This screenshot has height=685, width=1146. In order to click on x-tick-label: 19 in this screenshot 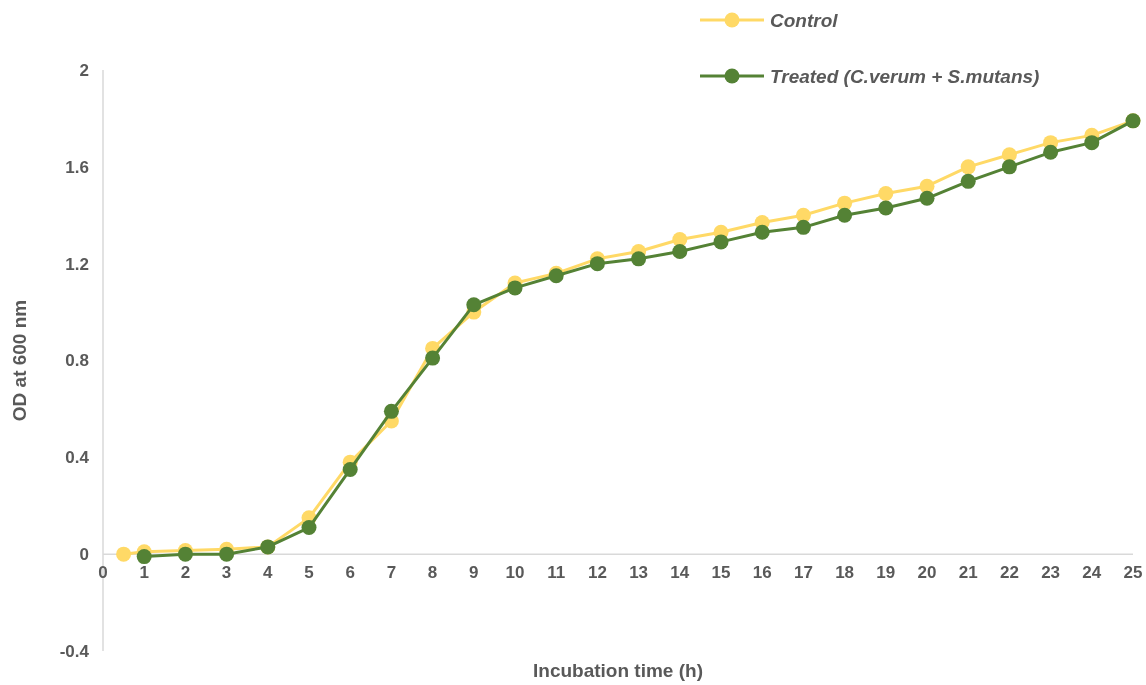, I will do `click(886, 573)`.